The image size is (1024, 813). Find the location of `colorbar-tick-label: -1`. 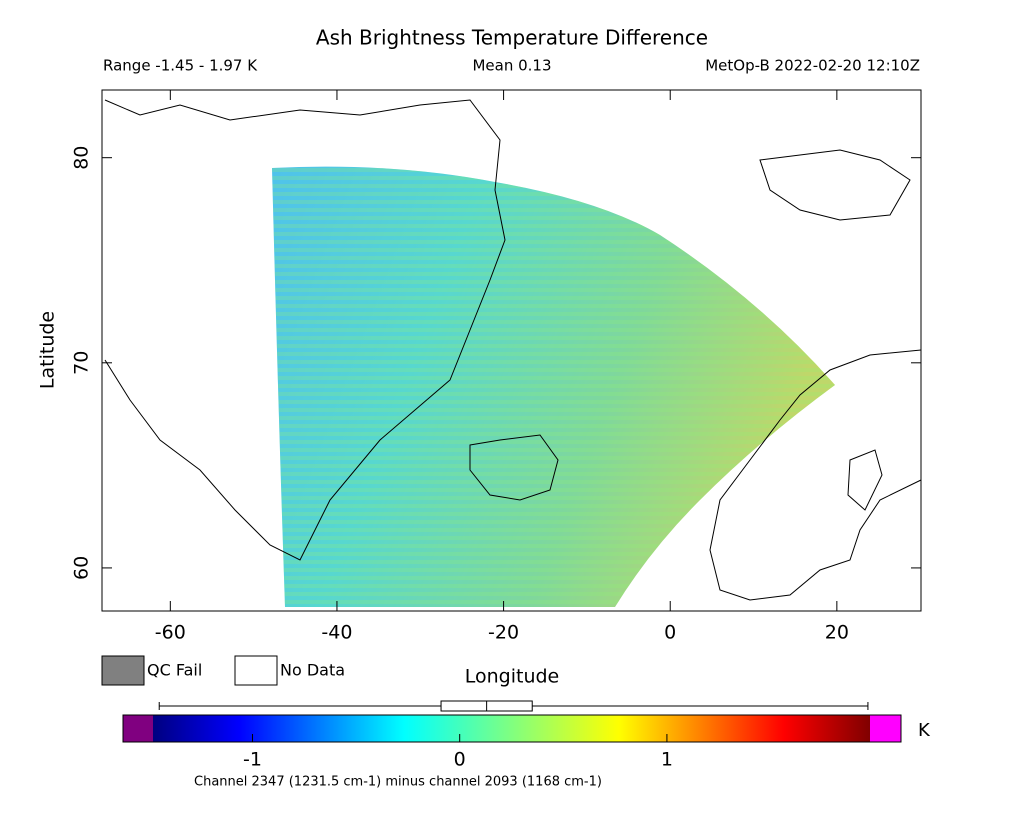

colorbar-tick-label: -1 is located at coordinates (252, 760).